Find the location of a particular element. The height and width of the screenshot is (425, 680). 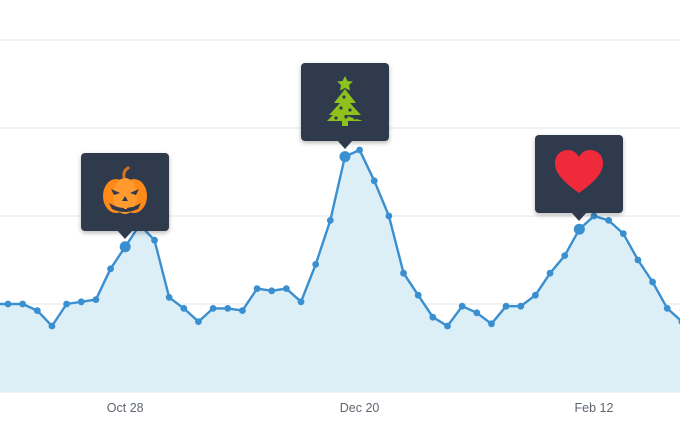

callout-heart is located at coordinates (579, 178).